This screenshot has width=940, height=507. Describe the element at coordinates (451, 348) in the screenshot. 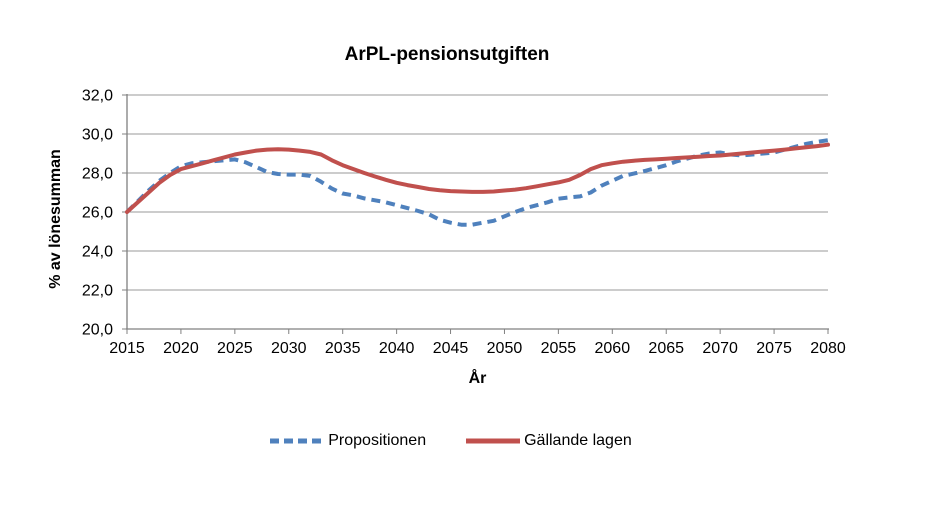

I see `x-tick-label: 2045` at that location.